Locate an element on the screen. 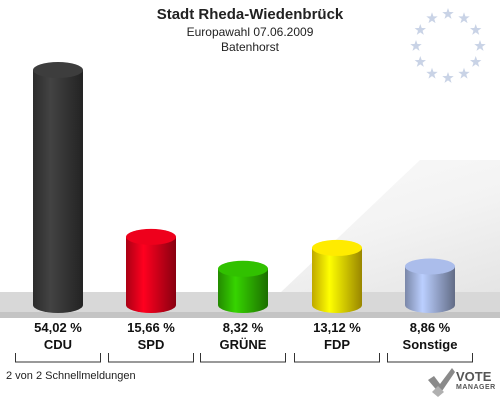  votemanager-check-icon is located at coordinates (441, 382).